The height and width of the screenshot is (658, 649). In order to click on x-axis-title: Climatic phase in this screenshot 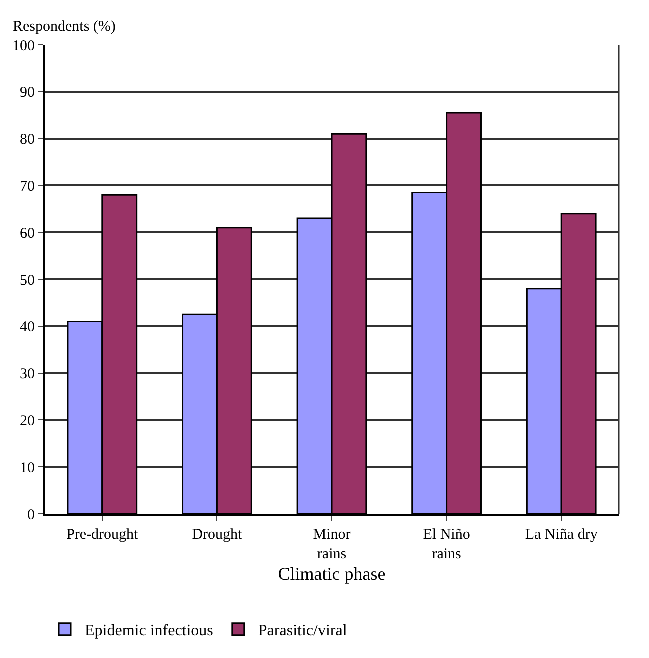, I will do `click(332, 574)`.